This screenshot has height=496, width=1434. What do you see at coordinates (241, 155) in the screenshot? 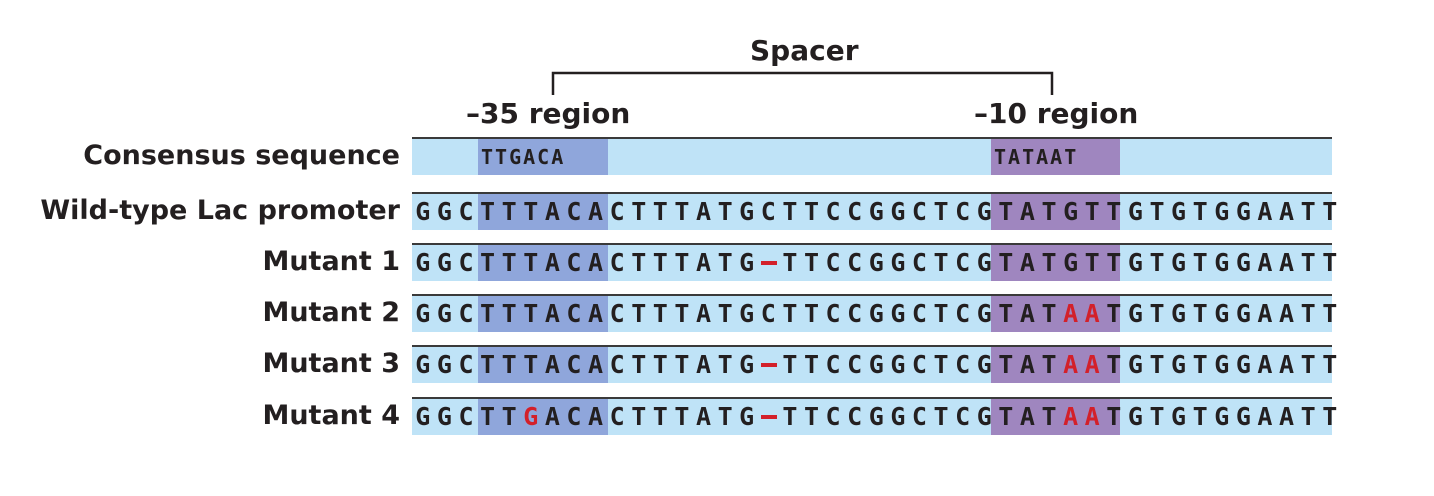
I see `consensus-label: Consensus sequence` at bounding box center [241, 155].